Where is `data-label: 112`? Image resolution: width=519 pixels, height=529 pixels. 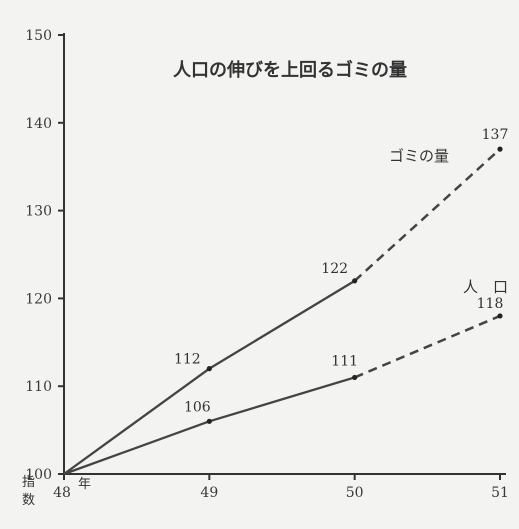 data-label: 112 is located at coordinates (187, 360).